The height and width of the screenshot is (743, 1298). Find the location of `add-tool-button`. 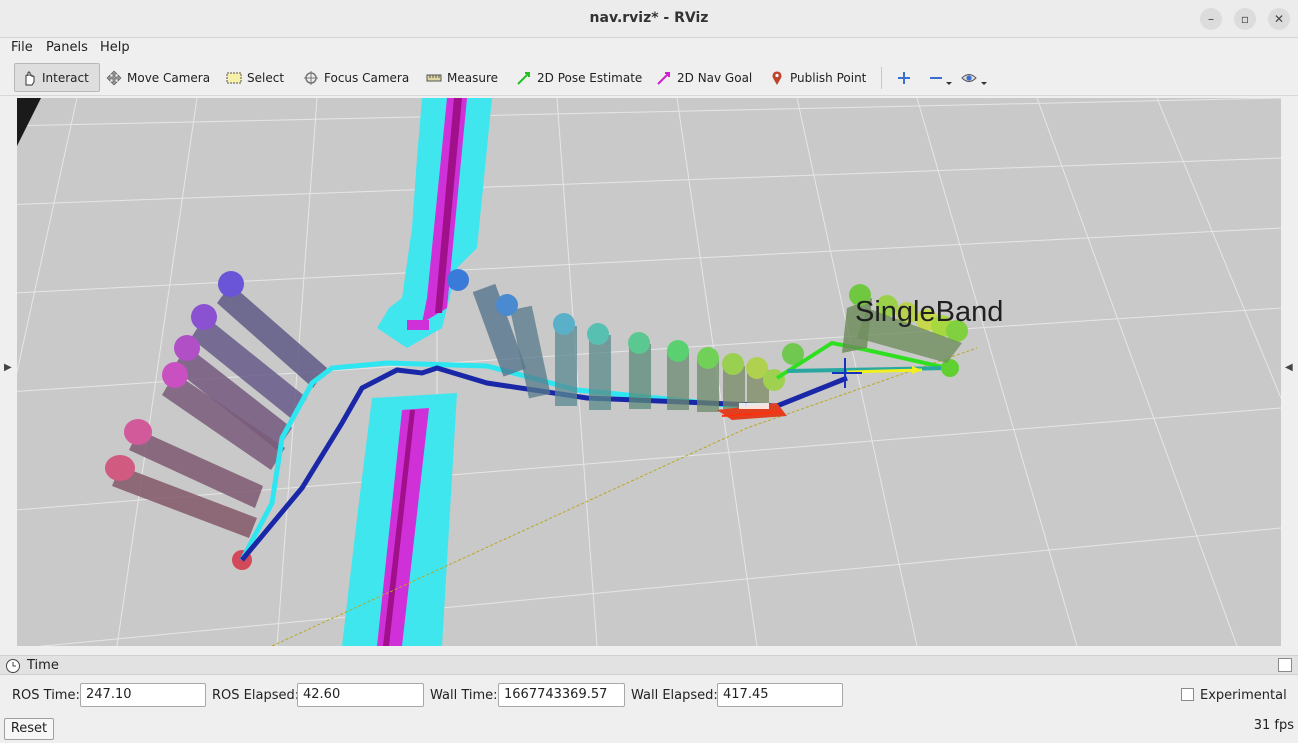

add-tool-button is located at coordinates (906, 77).